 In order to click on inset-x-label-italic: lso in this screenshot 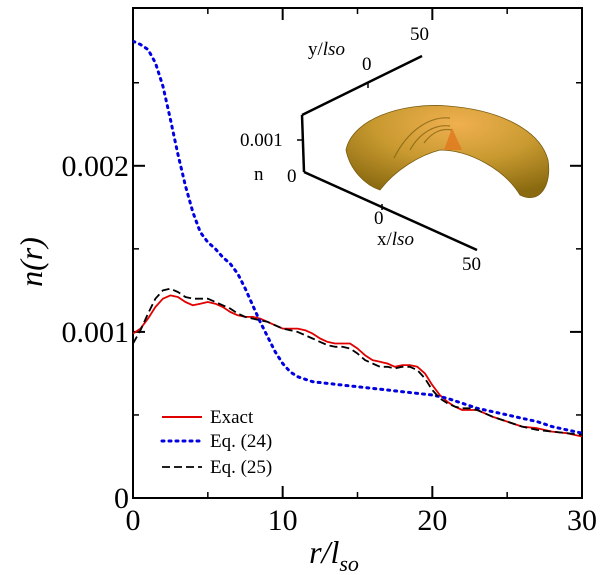, I will do `click(403, 239)`.